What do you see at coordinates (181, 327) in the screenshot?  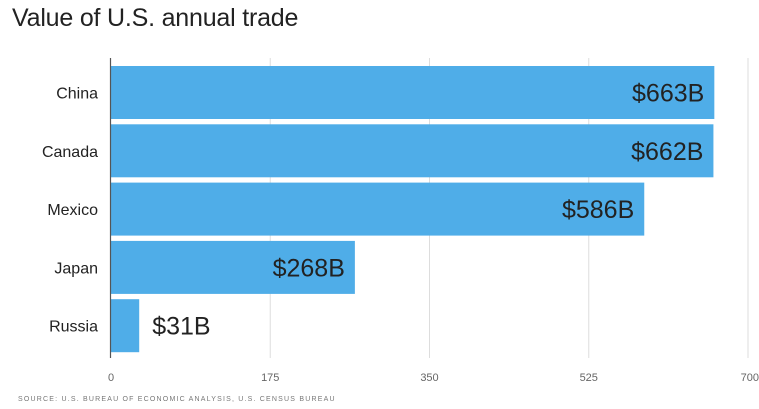 I see `data-label: $31B` at bounding box center [181, 327].